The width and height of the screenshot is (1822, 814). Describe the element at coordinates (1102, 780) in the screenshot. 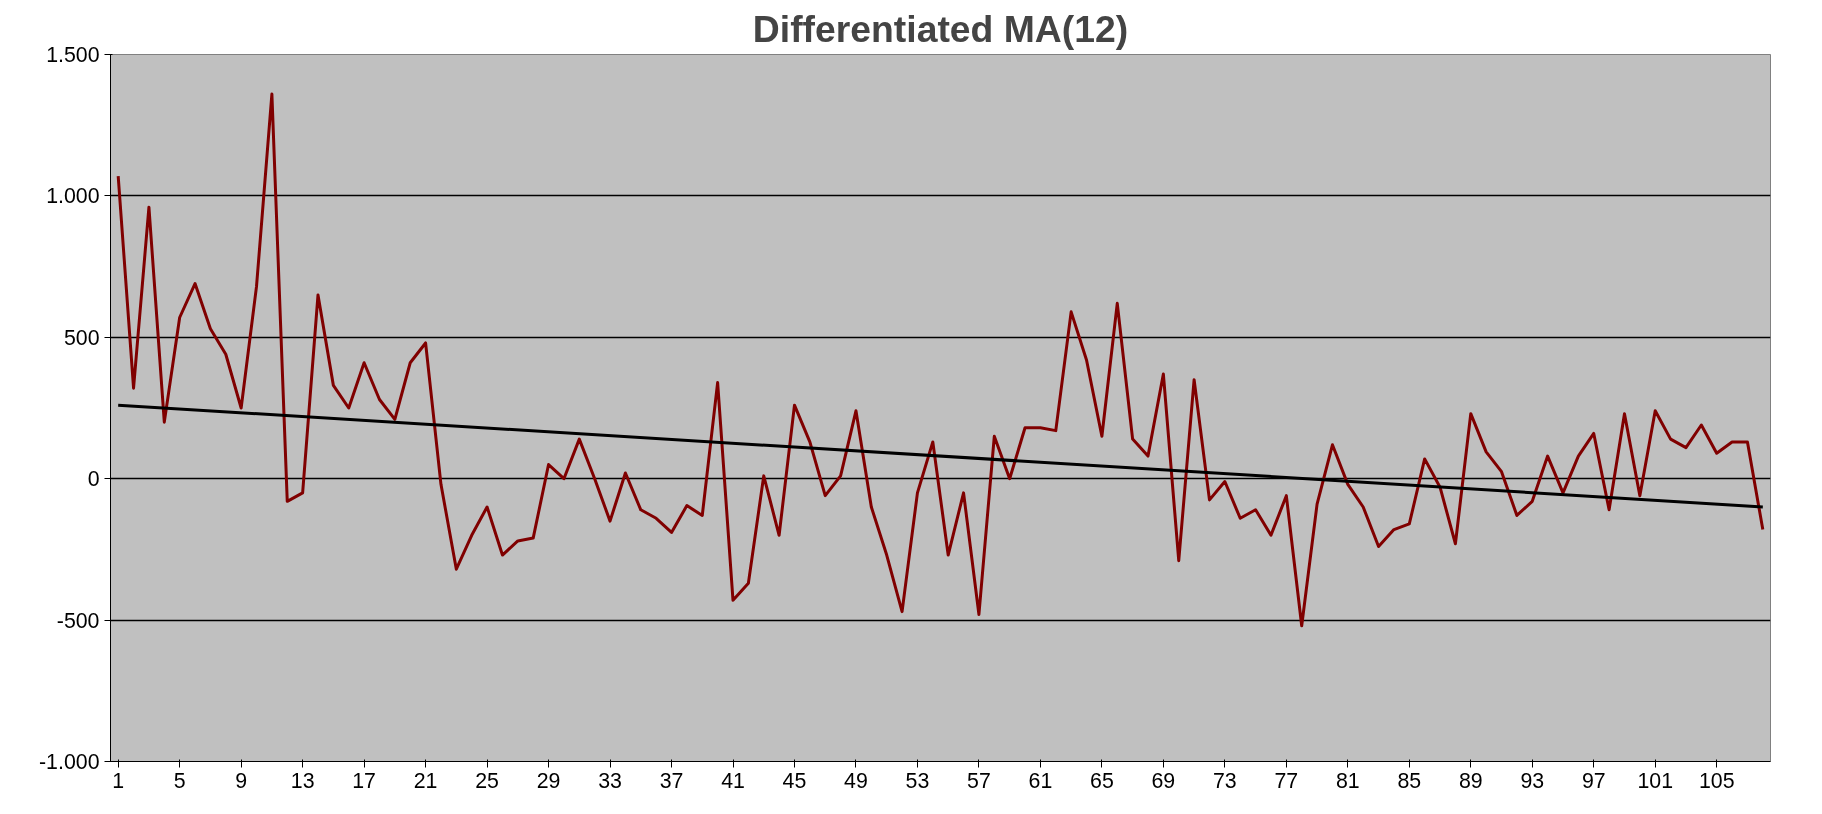

I see `x-tick-label: 65` at that location.